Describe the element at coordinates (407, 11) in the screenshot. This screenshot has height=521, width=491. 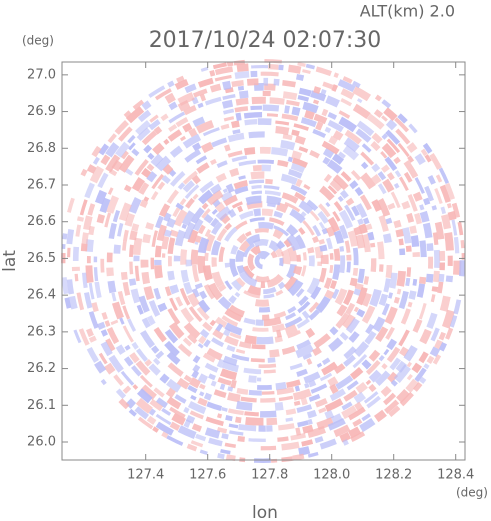
I see `altitude-label: ALT(km) 2.0` at that location.